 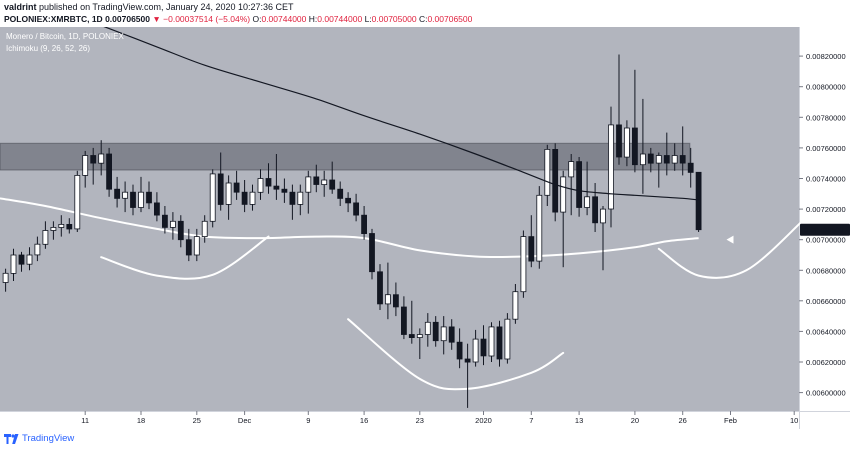 What do you see at coordinates (11, 439) in the screenshot?
I see `tradingview-logo-icon` at bounding box center [11, 439].